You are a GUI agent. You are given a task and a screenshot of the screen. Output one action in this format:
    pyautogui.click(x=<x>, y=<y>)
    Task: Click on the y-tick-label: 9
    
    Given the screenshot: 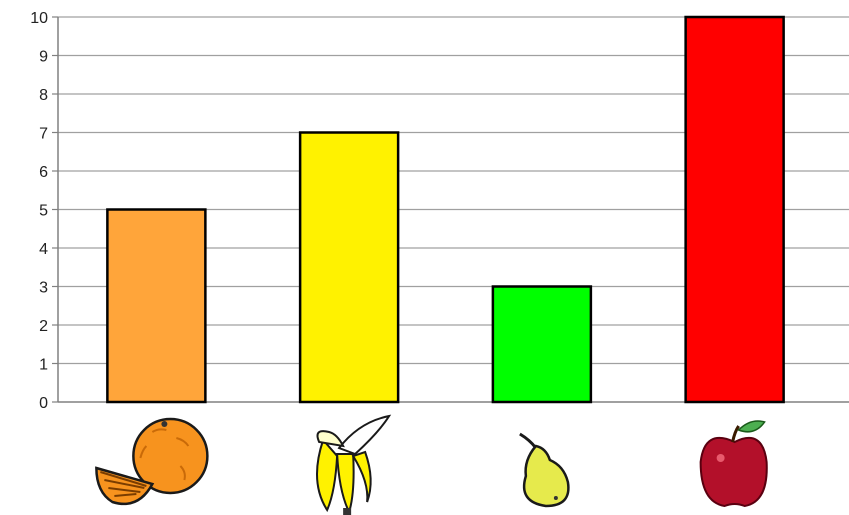 What is the action you would take?
    pyautogui.click(x=43, y=57)
    